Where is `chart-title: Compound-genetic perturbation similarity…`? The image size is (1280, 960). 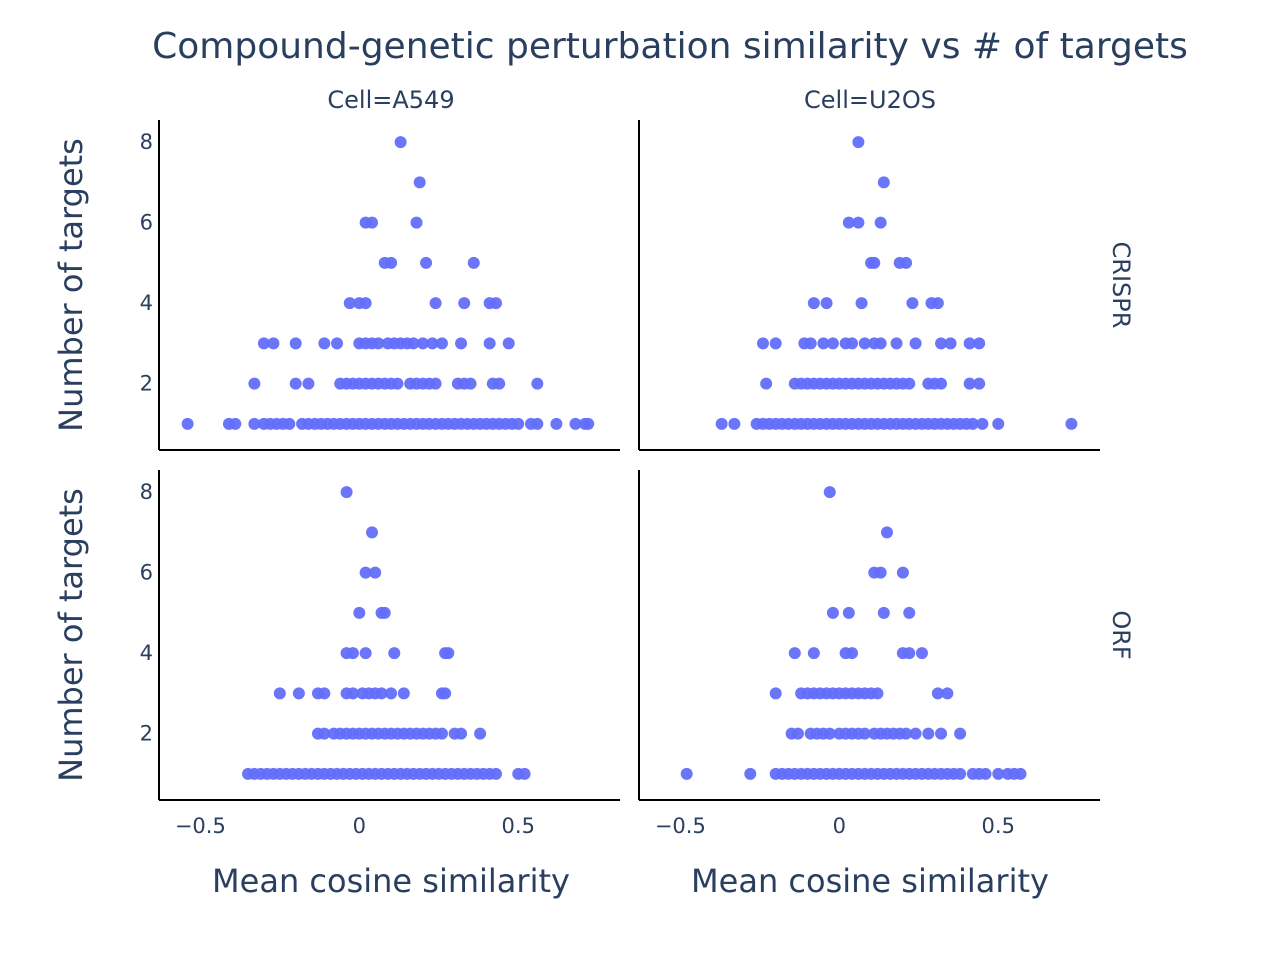
chart-title: Compound-genetic perturbation similarity… is located at coordinates (670, 46).